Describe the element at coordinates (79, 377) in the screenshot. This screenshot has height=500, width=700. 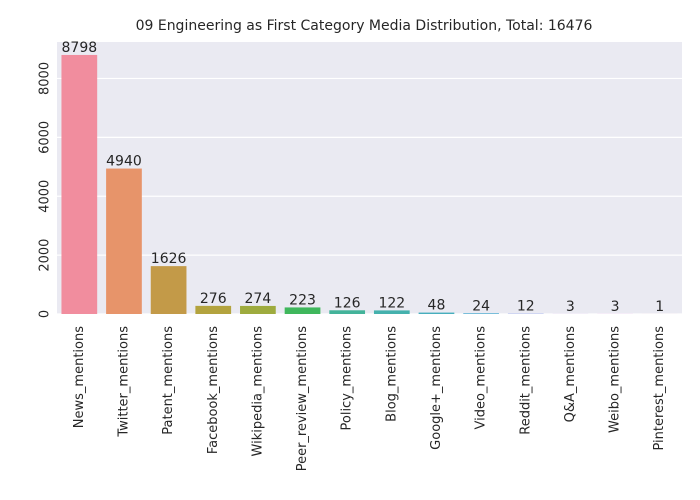
I see `x-tick-label: News_mentions` at that location.